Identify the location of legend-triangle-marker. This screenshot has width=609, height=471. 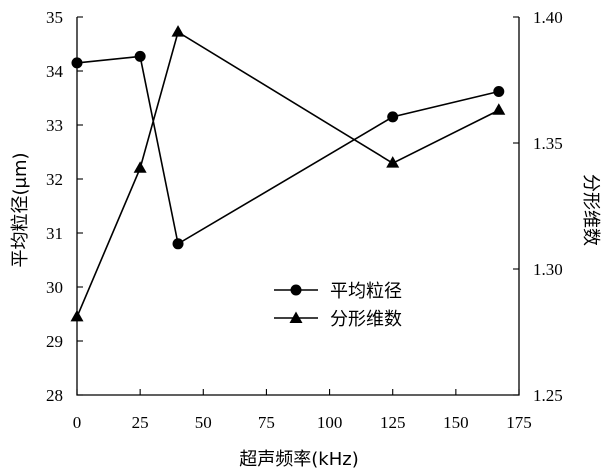
(296, 317).